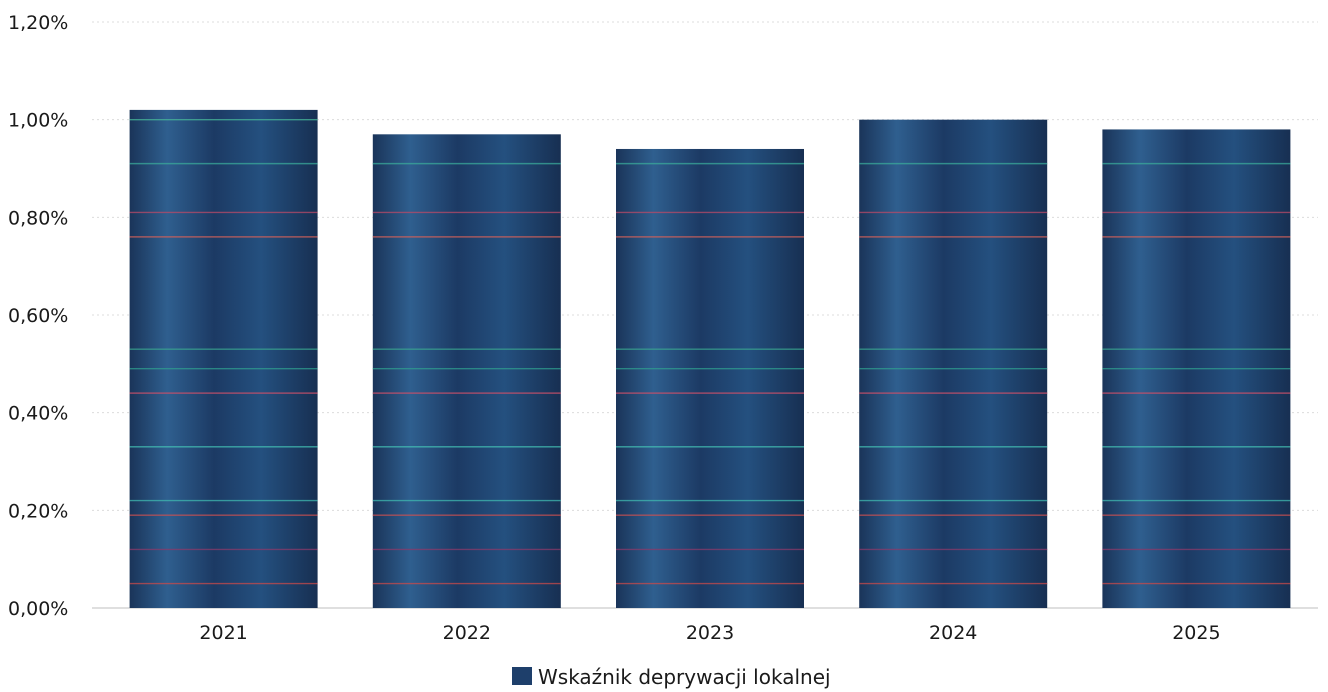  I want to click on y-tick-label: 0,00%, so click(38, 609).